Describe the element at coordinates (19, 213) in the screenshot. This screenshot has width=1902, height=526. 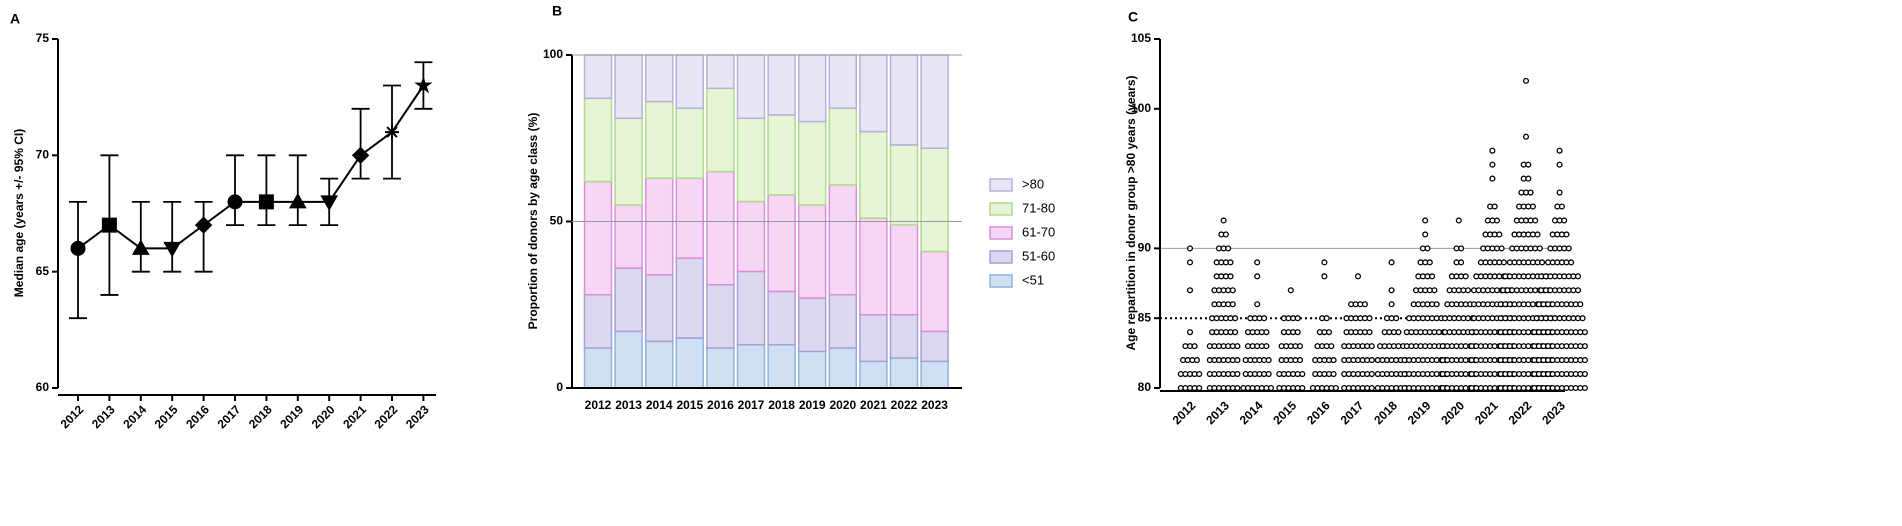
I see `y-axis-label: Median age (years +/- 95% CI)` at that location.